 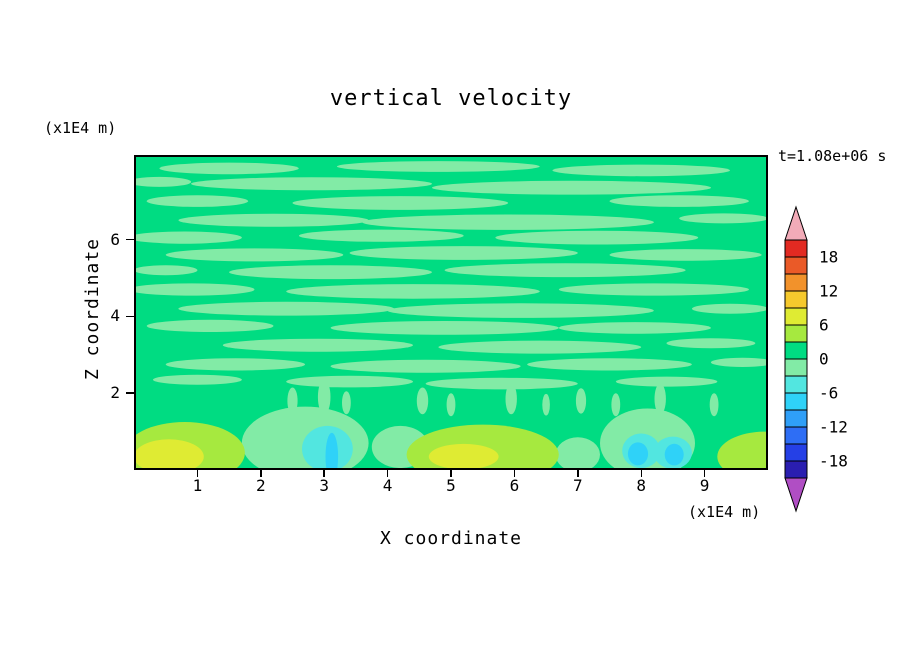 I want to click on x-tick-label: 9, so click(x=704, y=485).